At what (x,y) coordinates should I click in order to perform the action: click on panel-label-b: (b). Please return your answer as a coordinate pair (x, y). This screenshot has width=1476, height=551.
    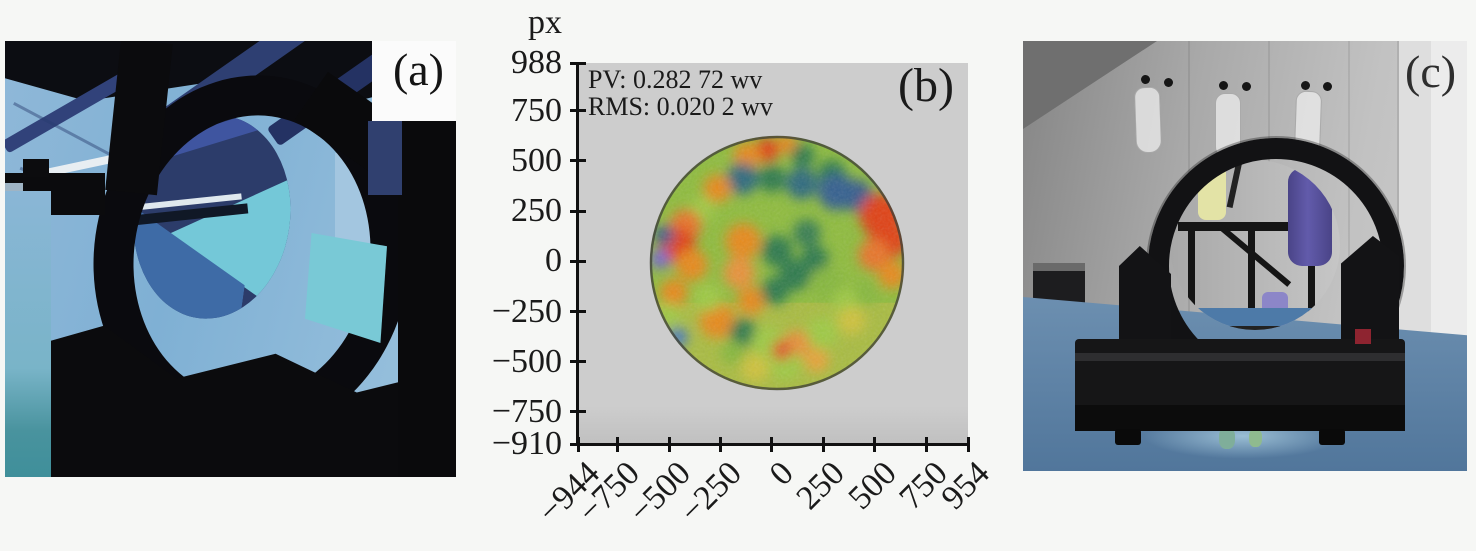
    Looking at the image, I should click on (926, 85).